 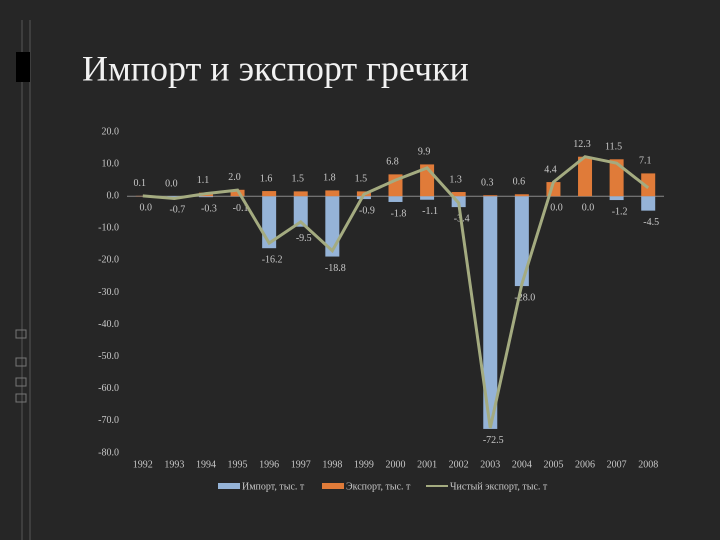 I want to click on y-tick-label: -60.0, so click(x=108, y=388).